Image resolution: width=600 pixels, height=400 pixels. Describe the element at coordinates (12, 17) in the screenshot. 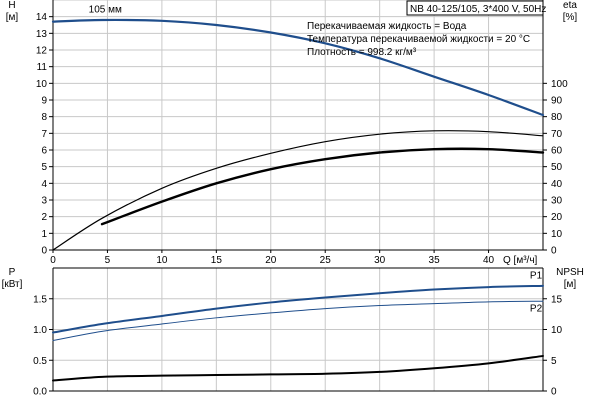

I see `y-axis-unit-left: [м]` at that location.